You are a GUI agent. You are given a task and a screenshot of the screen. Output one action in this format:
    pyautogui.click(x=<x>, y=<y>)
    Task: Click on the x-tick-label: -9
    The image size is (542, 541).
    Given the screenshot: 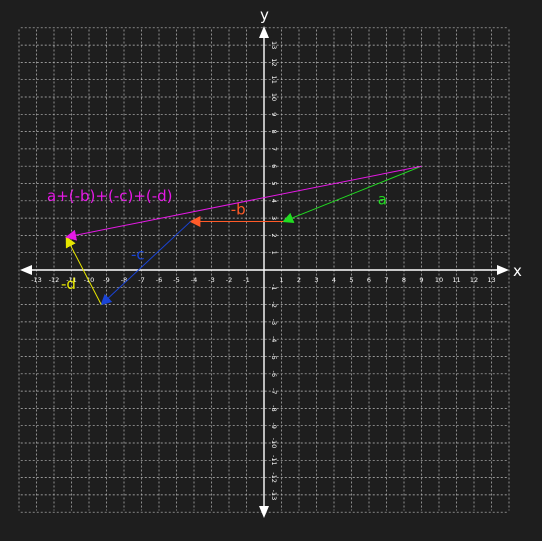 What is the action you would take?
    pyautogui.click(x=106, y=280)
    